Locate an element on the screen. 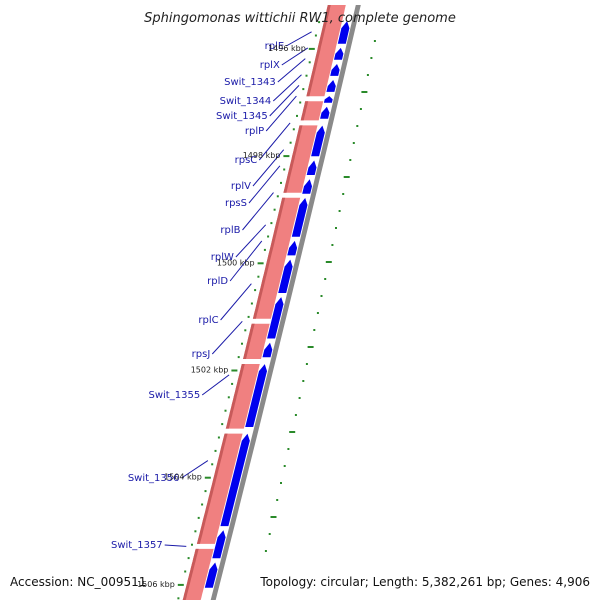 The height and width of the screenshot is (600, 600). gene-label: Swit_1355 is located at coordinates (175, 395).